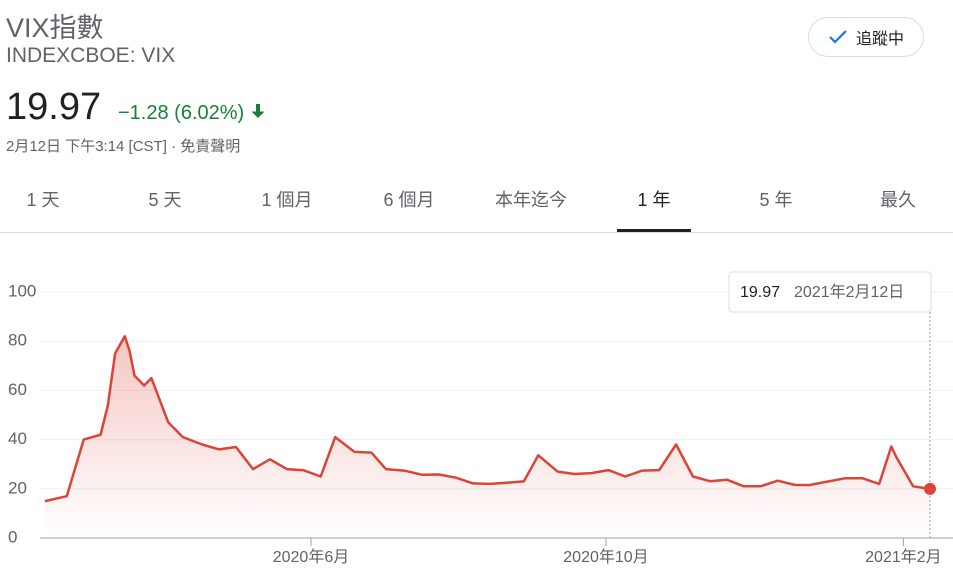  I want to click on timestamp-line: 2月12日 下午3:14 [CST] · 免責聲明, so click(123, 145).